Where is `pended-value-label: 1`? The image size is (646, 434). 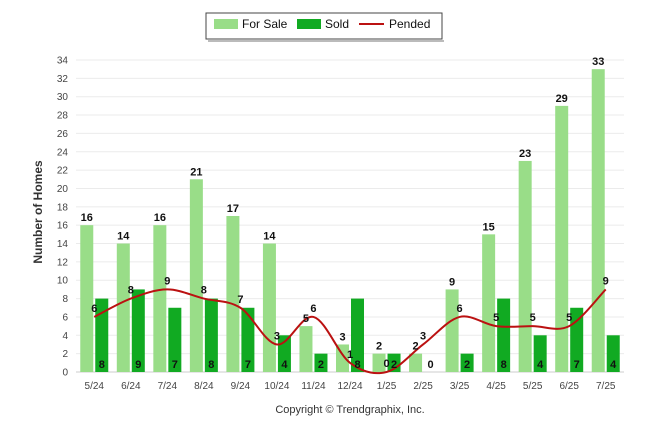
pended-value-label: 1 is located at coordinates (350, 355).